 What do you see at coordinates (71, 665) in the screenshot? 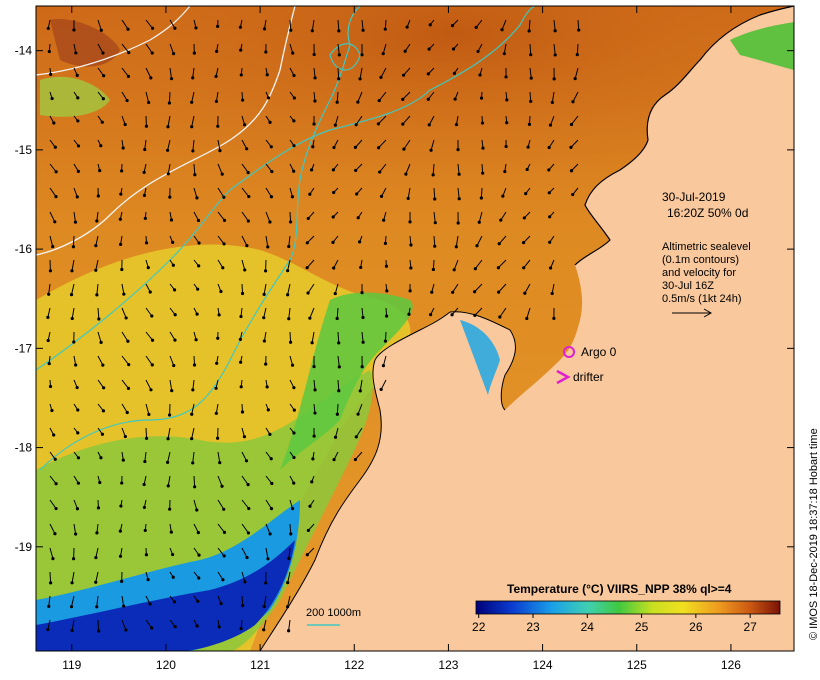
I see `lon-tick-label: 119` at bounding box center [71, 665].